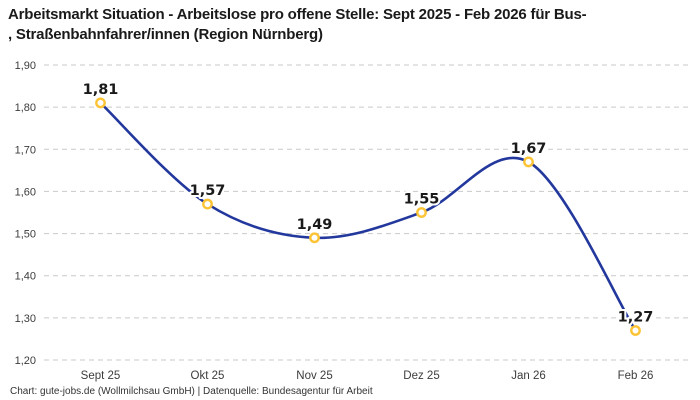 The width and height of the screenshot is (700, 400). Describe the element at coordinates (101, 90) in the screenshot. I see `data-point-label: 1,81` at that location.